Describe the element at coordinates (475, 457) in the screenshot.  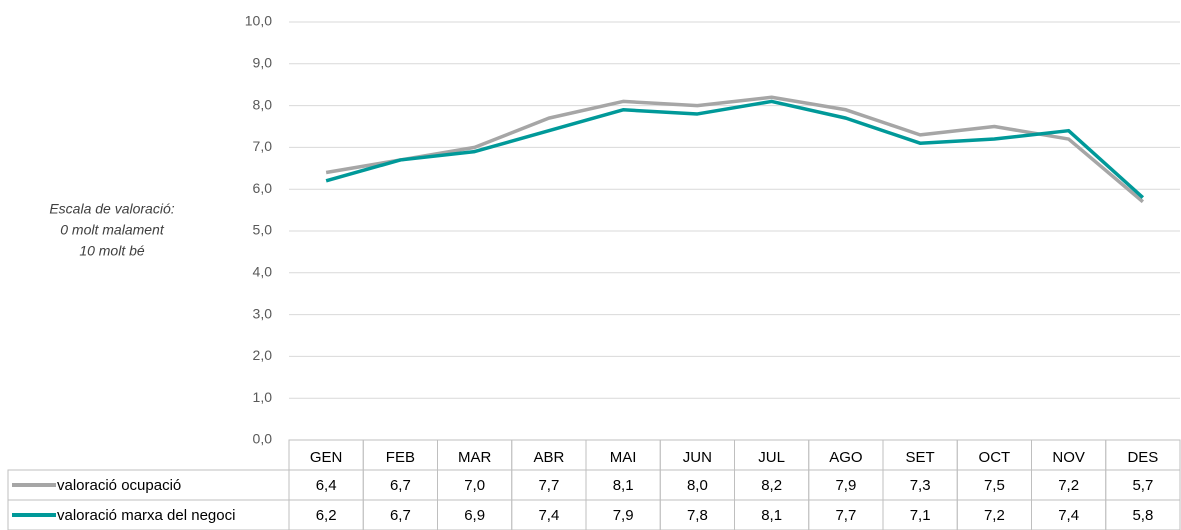
I see `x-tick-label: MAR` at that location.